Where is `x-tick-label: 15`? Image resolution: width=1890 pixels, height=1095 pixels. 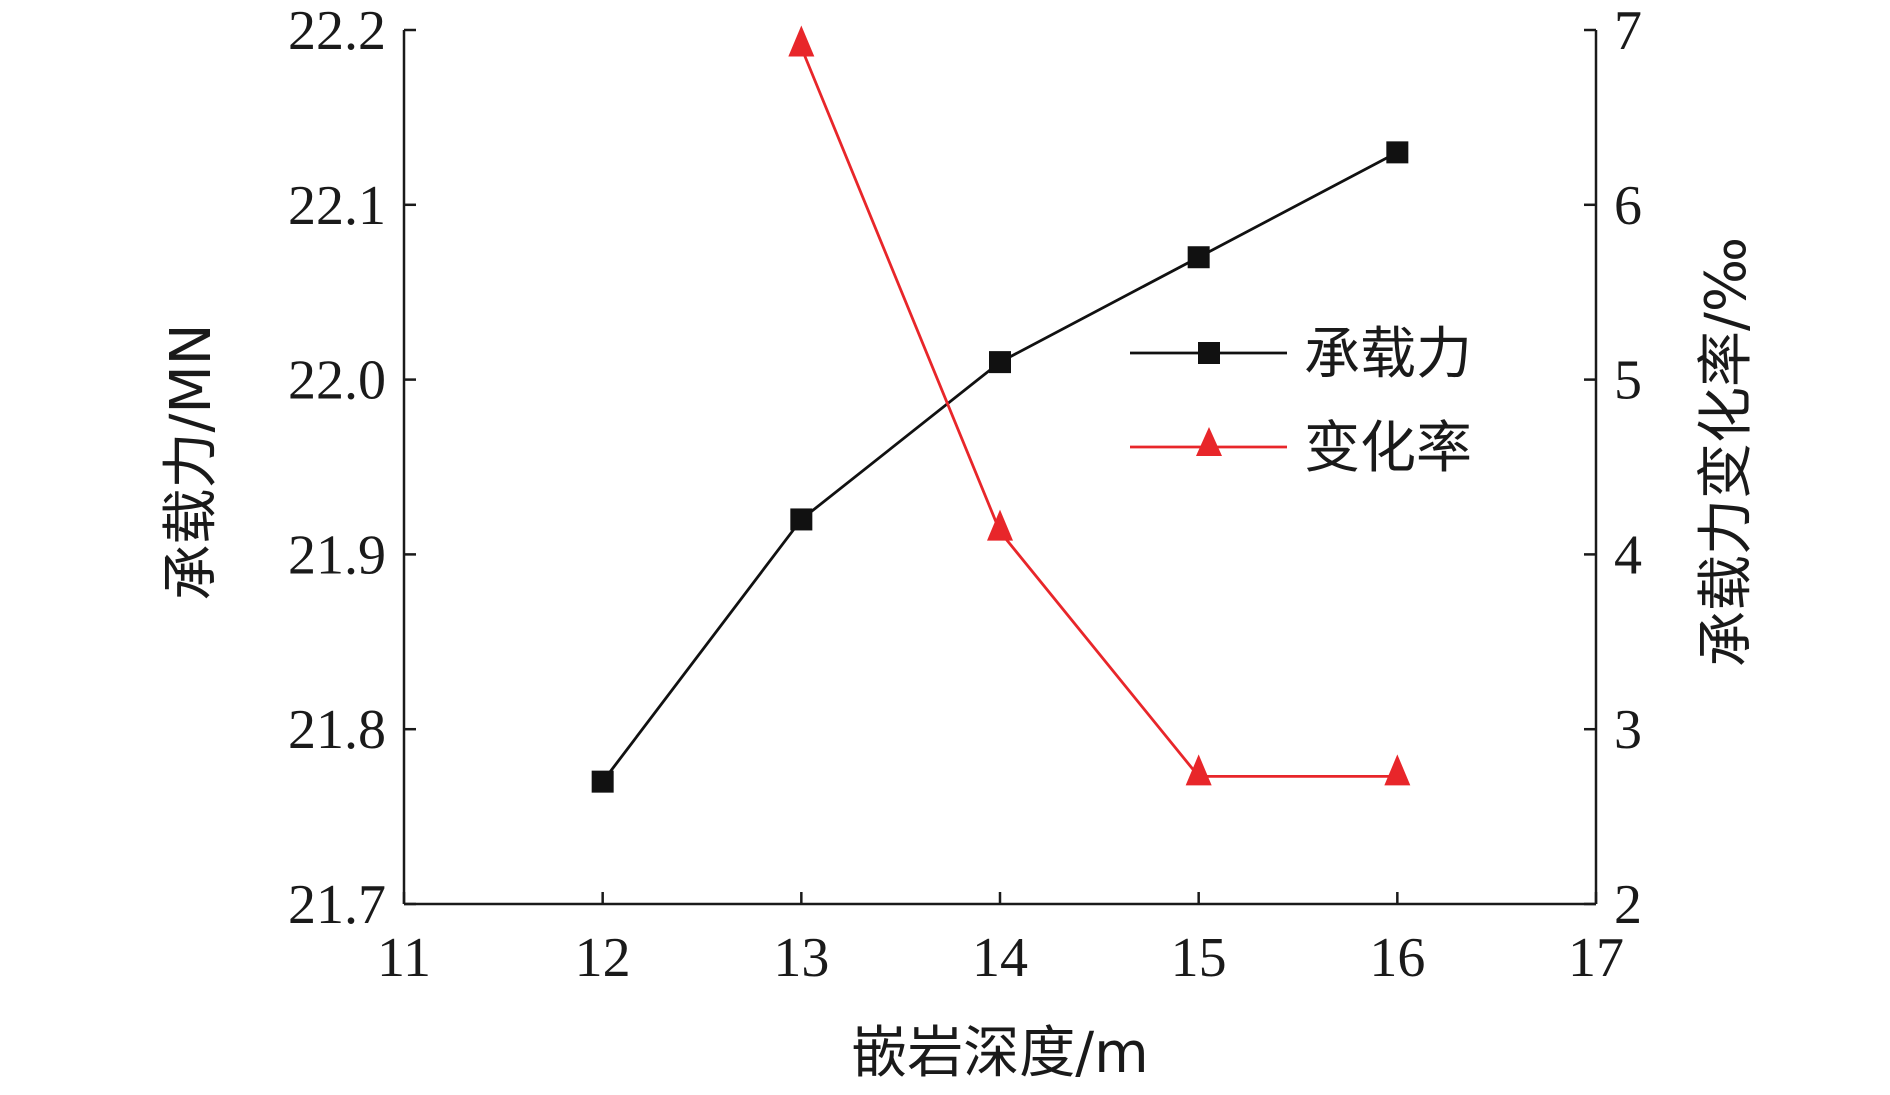 x-tick-label: 15 is located at coordinates (1199, 958).